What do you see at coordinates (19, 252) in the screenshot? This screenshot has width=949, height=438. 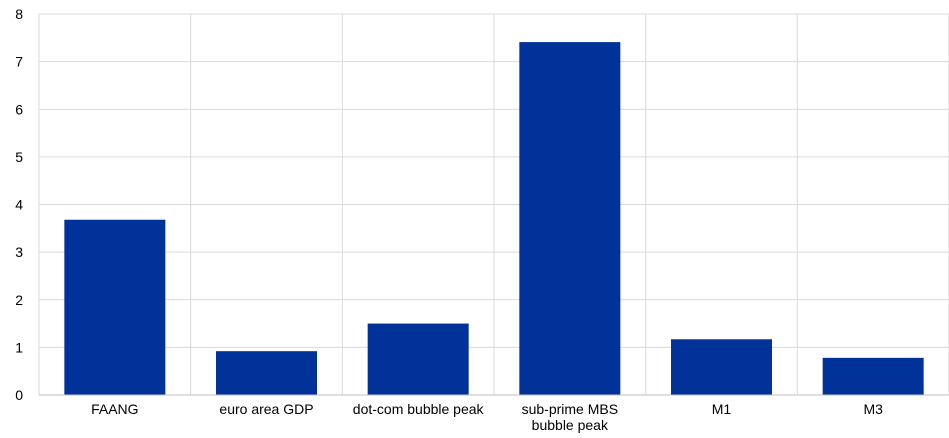 I see `y-tick-label: 3` at bounding box center [19, 252].